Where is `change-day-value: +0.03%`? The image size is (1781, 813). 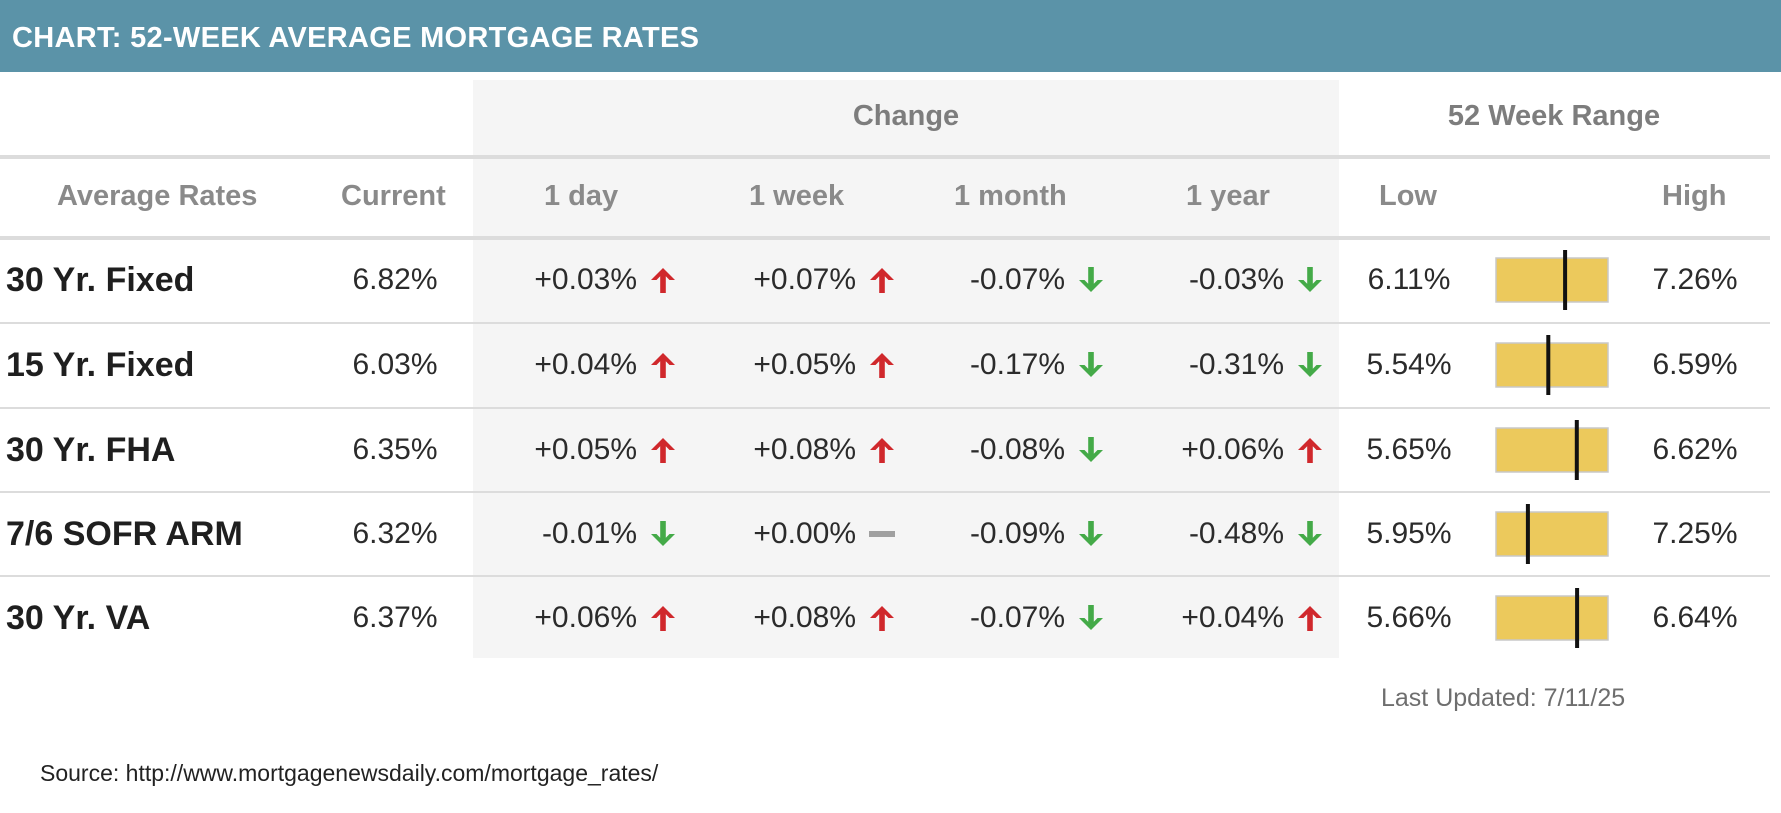 change-day-value: +0.03% is located at coordinates (585, 279).